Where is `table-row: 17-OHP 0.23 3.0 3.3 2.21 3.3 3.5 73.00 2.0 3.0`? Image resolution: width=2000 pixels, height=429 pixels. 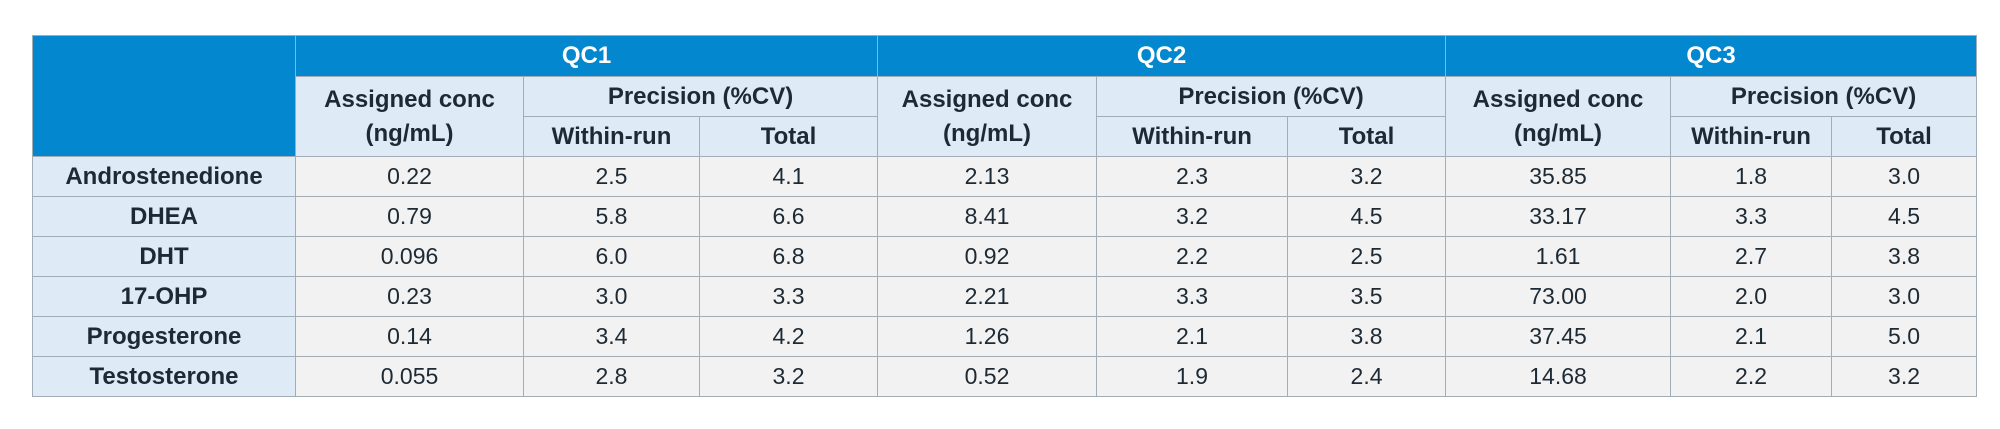 table-row: 17-OHP 0.23 3.0 3.3 2.21 3.3 3.5 73.00 2.0 3.0 is located at coordinates (1005, 296).